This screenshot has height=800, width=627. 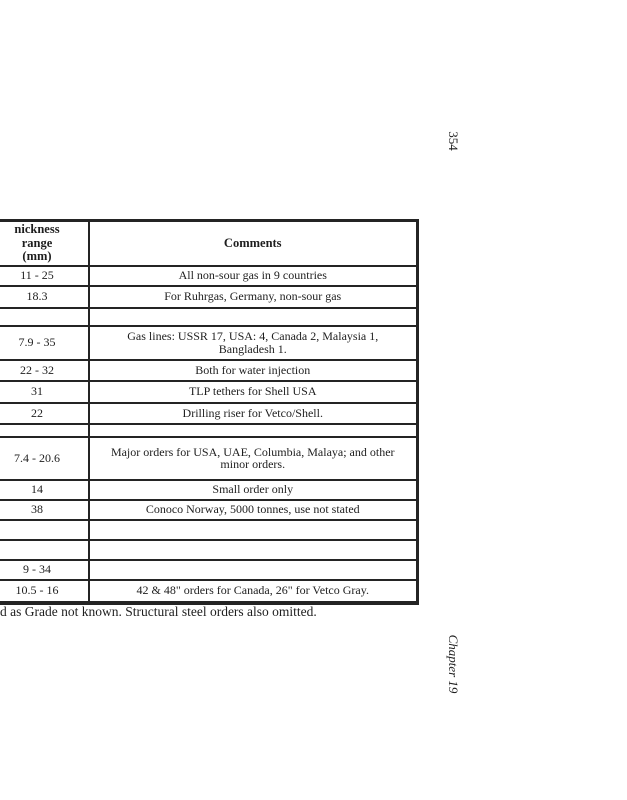 I want to click on table-row: 9 - 34, so click(x=209, y=569).